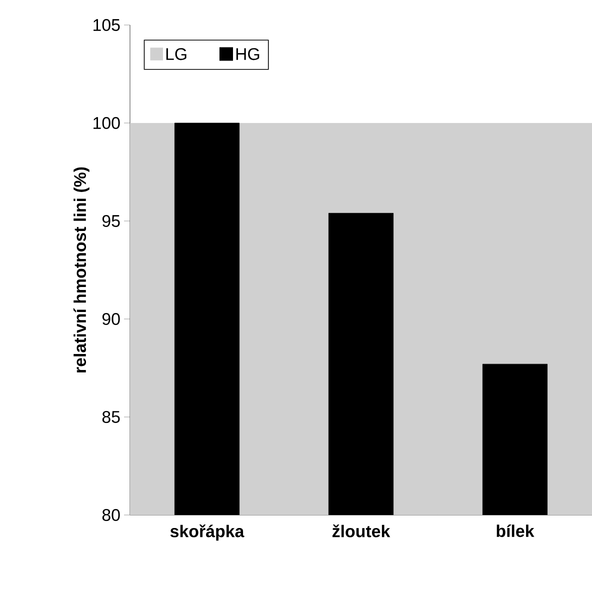  Describe the element at coordinates (515, 531) in the screenshot. I see `x-tick-label: bílek` at that location.